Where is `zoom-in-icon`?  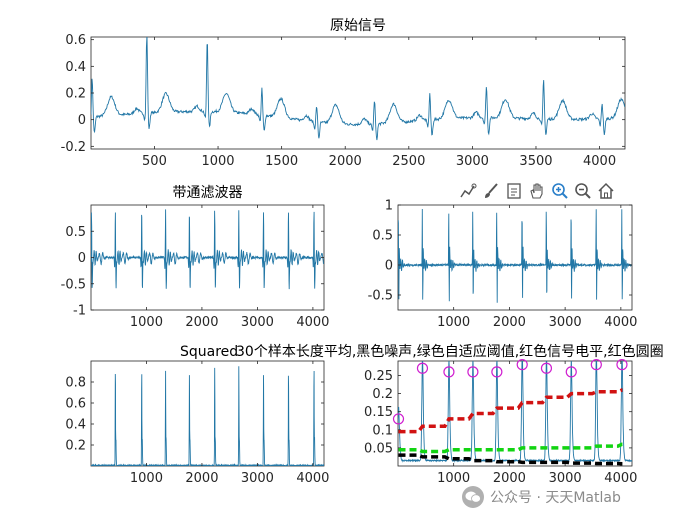
zoom-in-icon is located at coordinates (560, 191).